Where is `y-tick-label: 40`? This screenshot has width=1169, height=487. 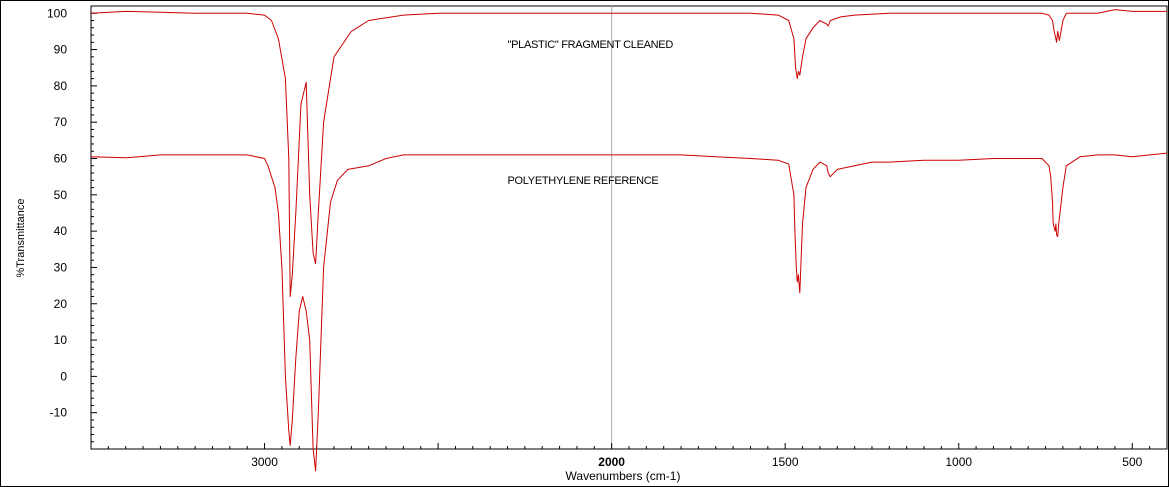
y-tick-label: 40 is located at coordinates (61, 231).